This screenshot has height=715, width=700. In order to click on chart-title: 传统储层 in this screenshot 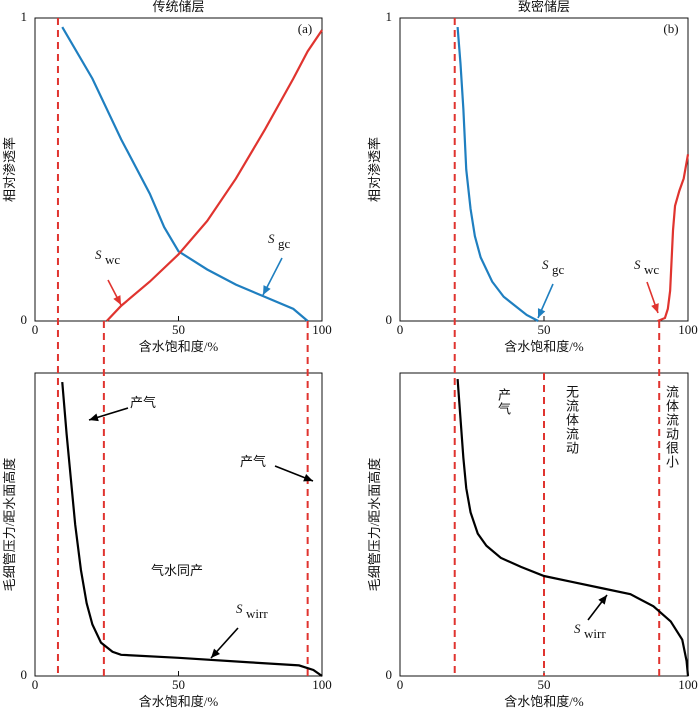, I will do `click(178, 7)`.